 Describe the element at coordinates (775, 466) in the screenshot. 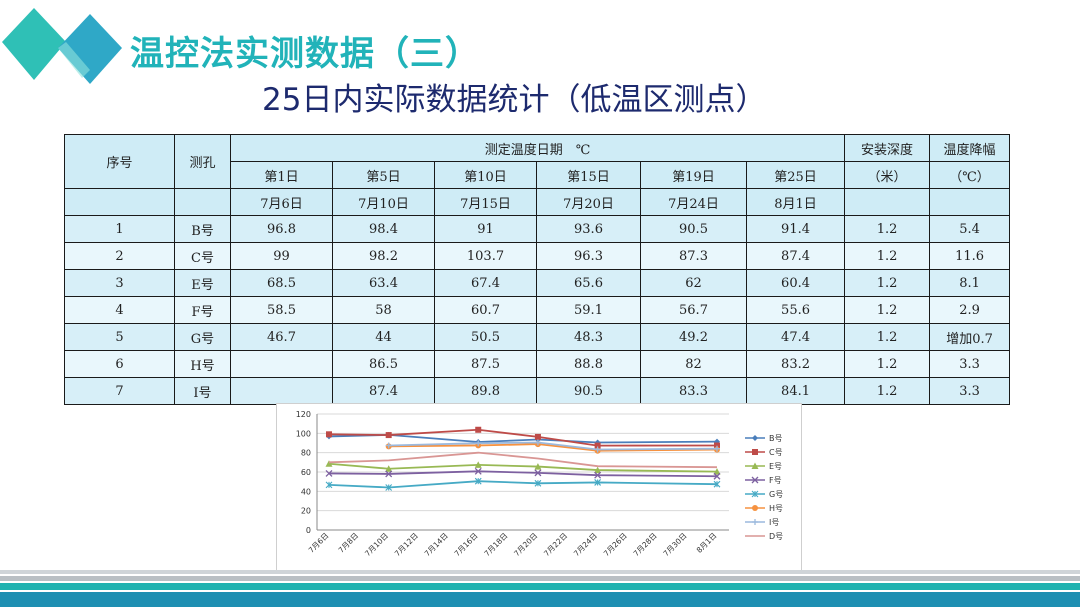

I see `legend-label: E号` at that location.